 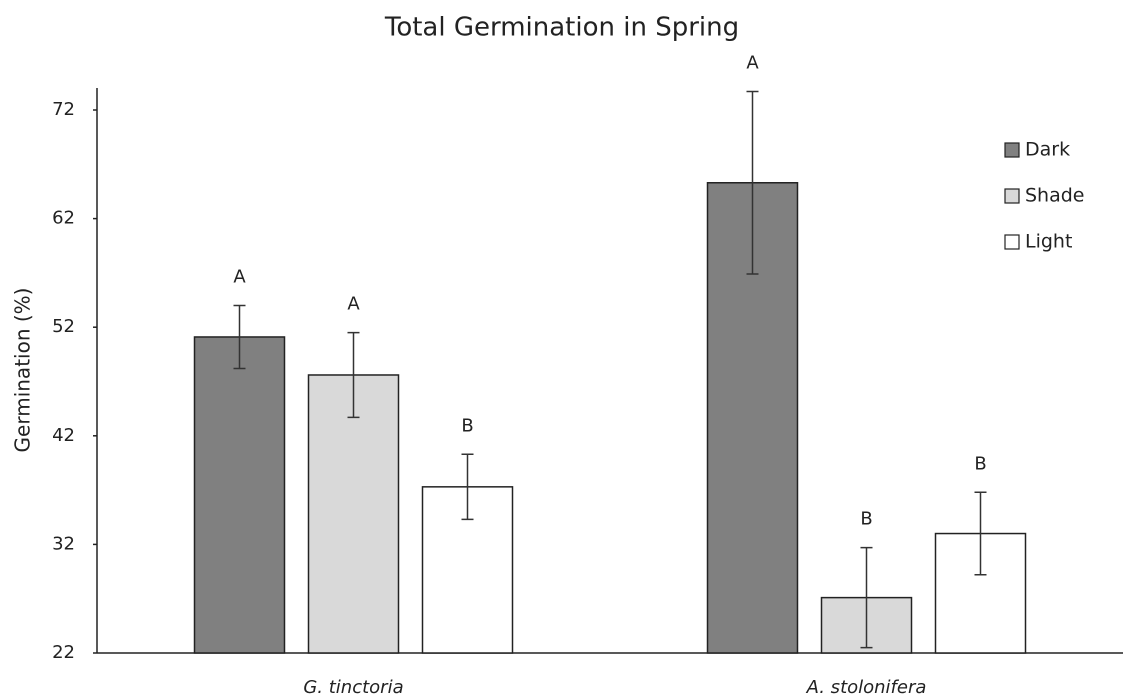 I want to click on legend-label: Dark, so click(x=1047, y=150).